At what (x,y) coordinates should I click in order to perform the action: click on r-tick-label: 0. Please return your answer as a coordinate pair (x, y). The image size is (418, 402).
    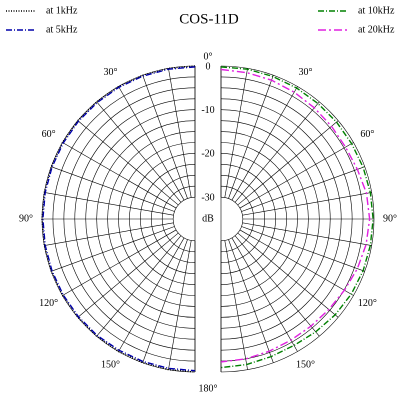
    Looking at the image, I should click on (208, 66).